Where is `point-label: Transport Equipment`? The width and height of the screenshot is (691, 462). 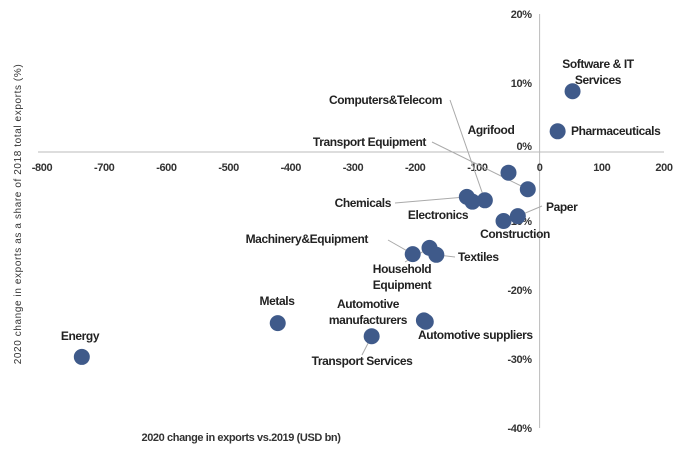 point-label: Transport Equipment is located at coordinates (369, 142).